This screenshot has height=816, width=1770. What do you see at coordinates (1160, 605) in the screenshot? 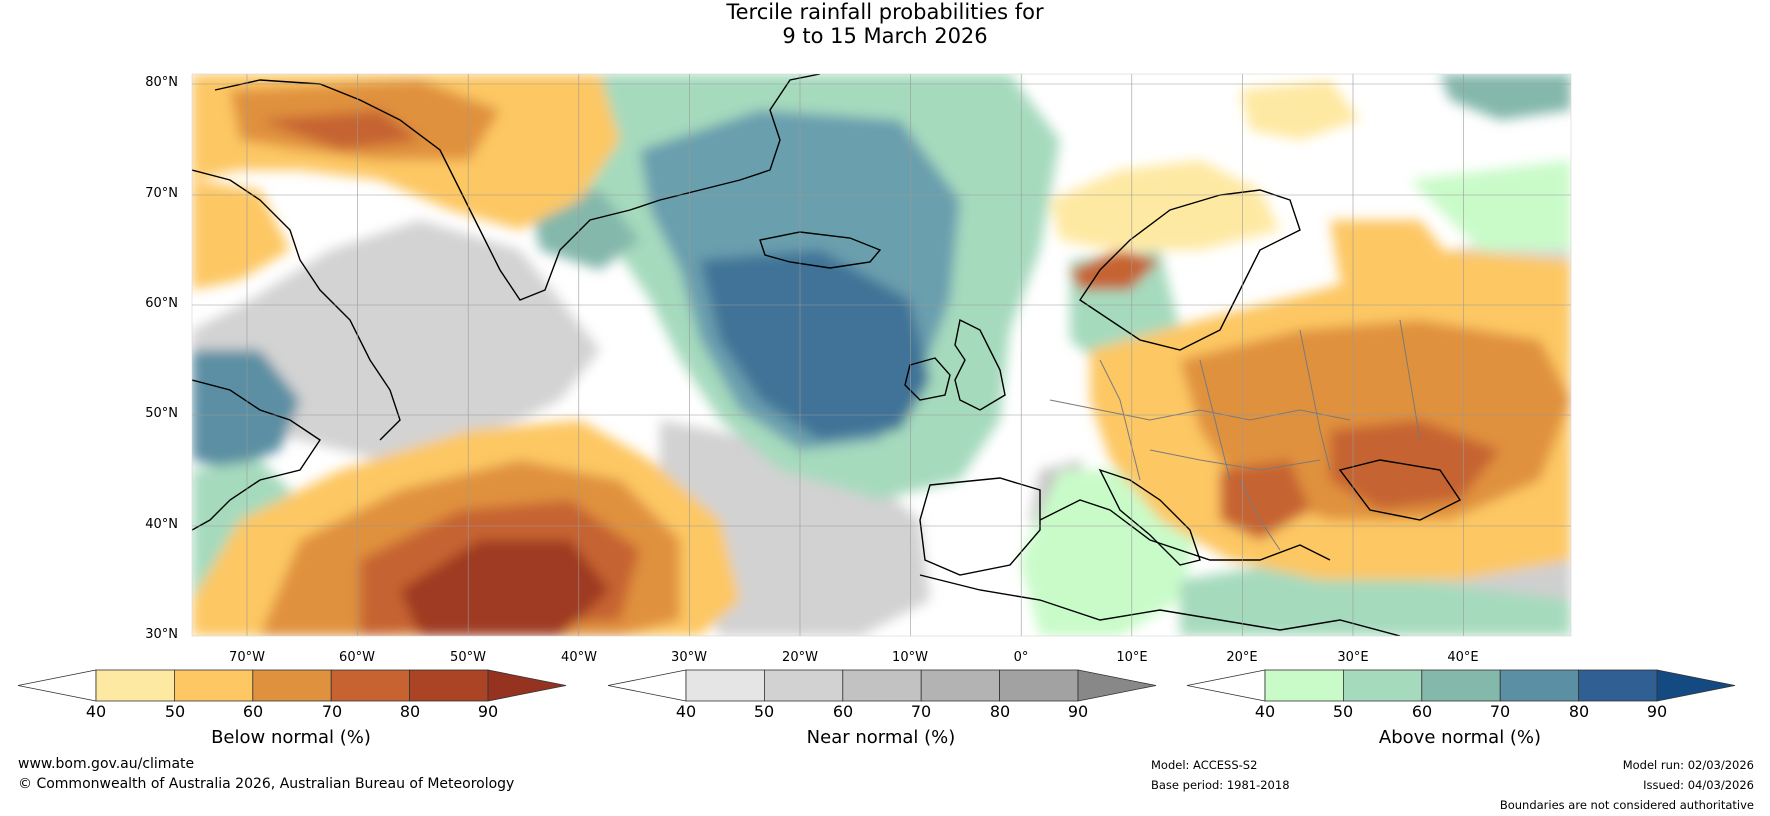
I see `north-africa-coast` at bounding box center [1160, 605].